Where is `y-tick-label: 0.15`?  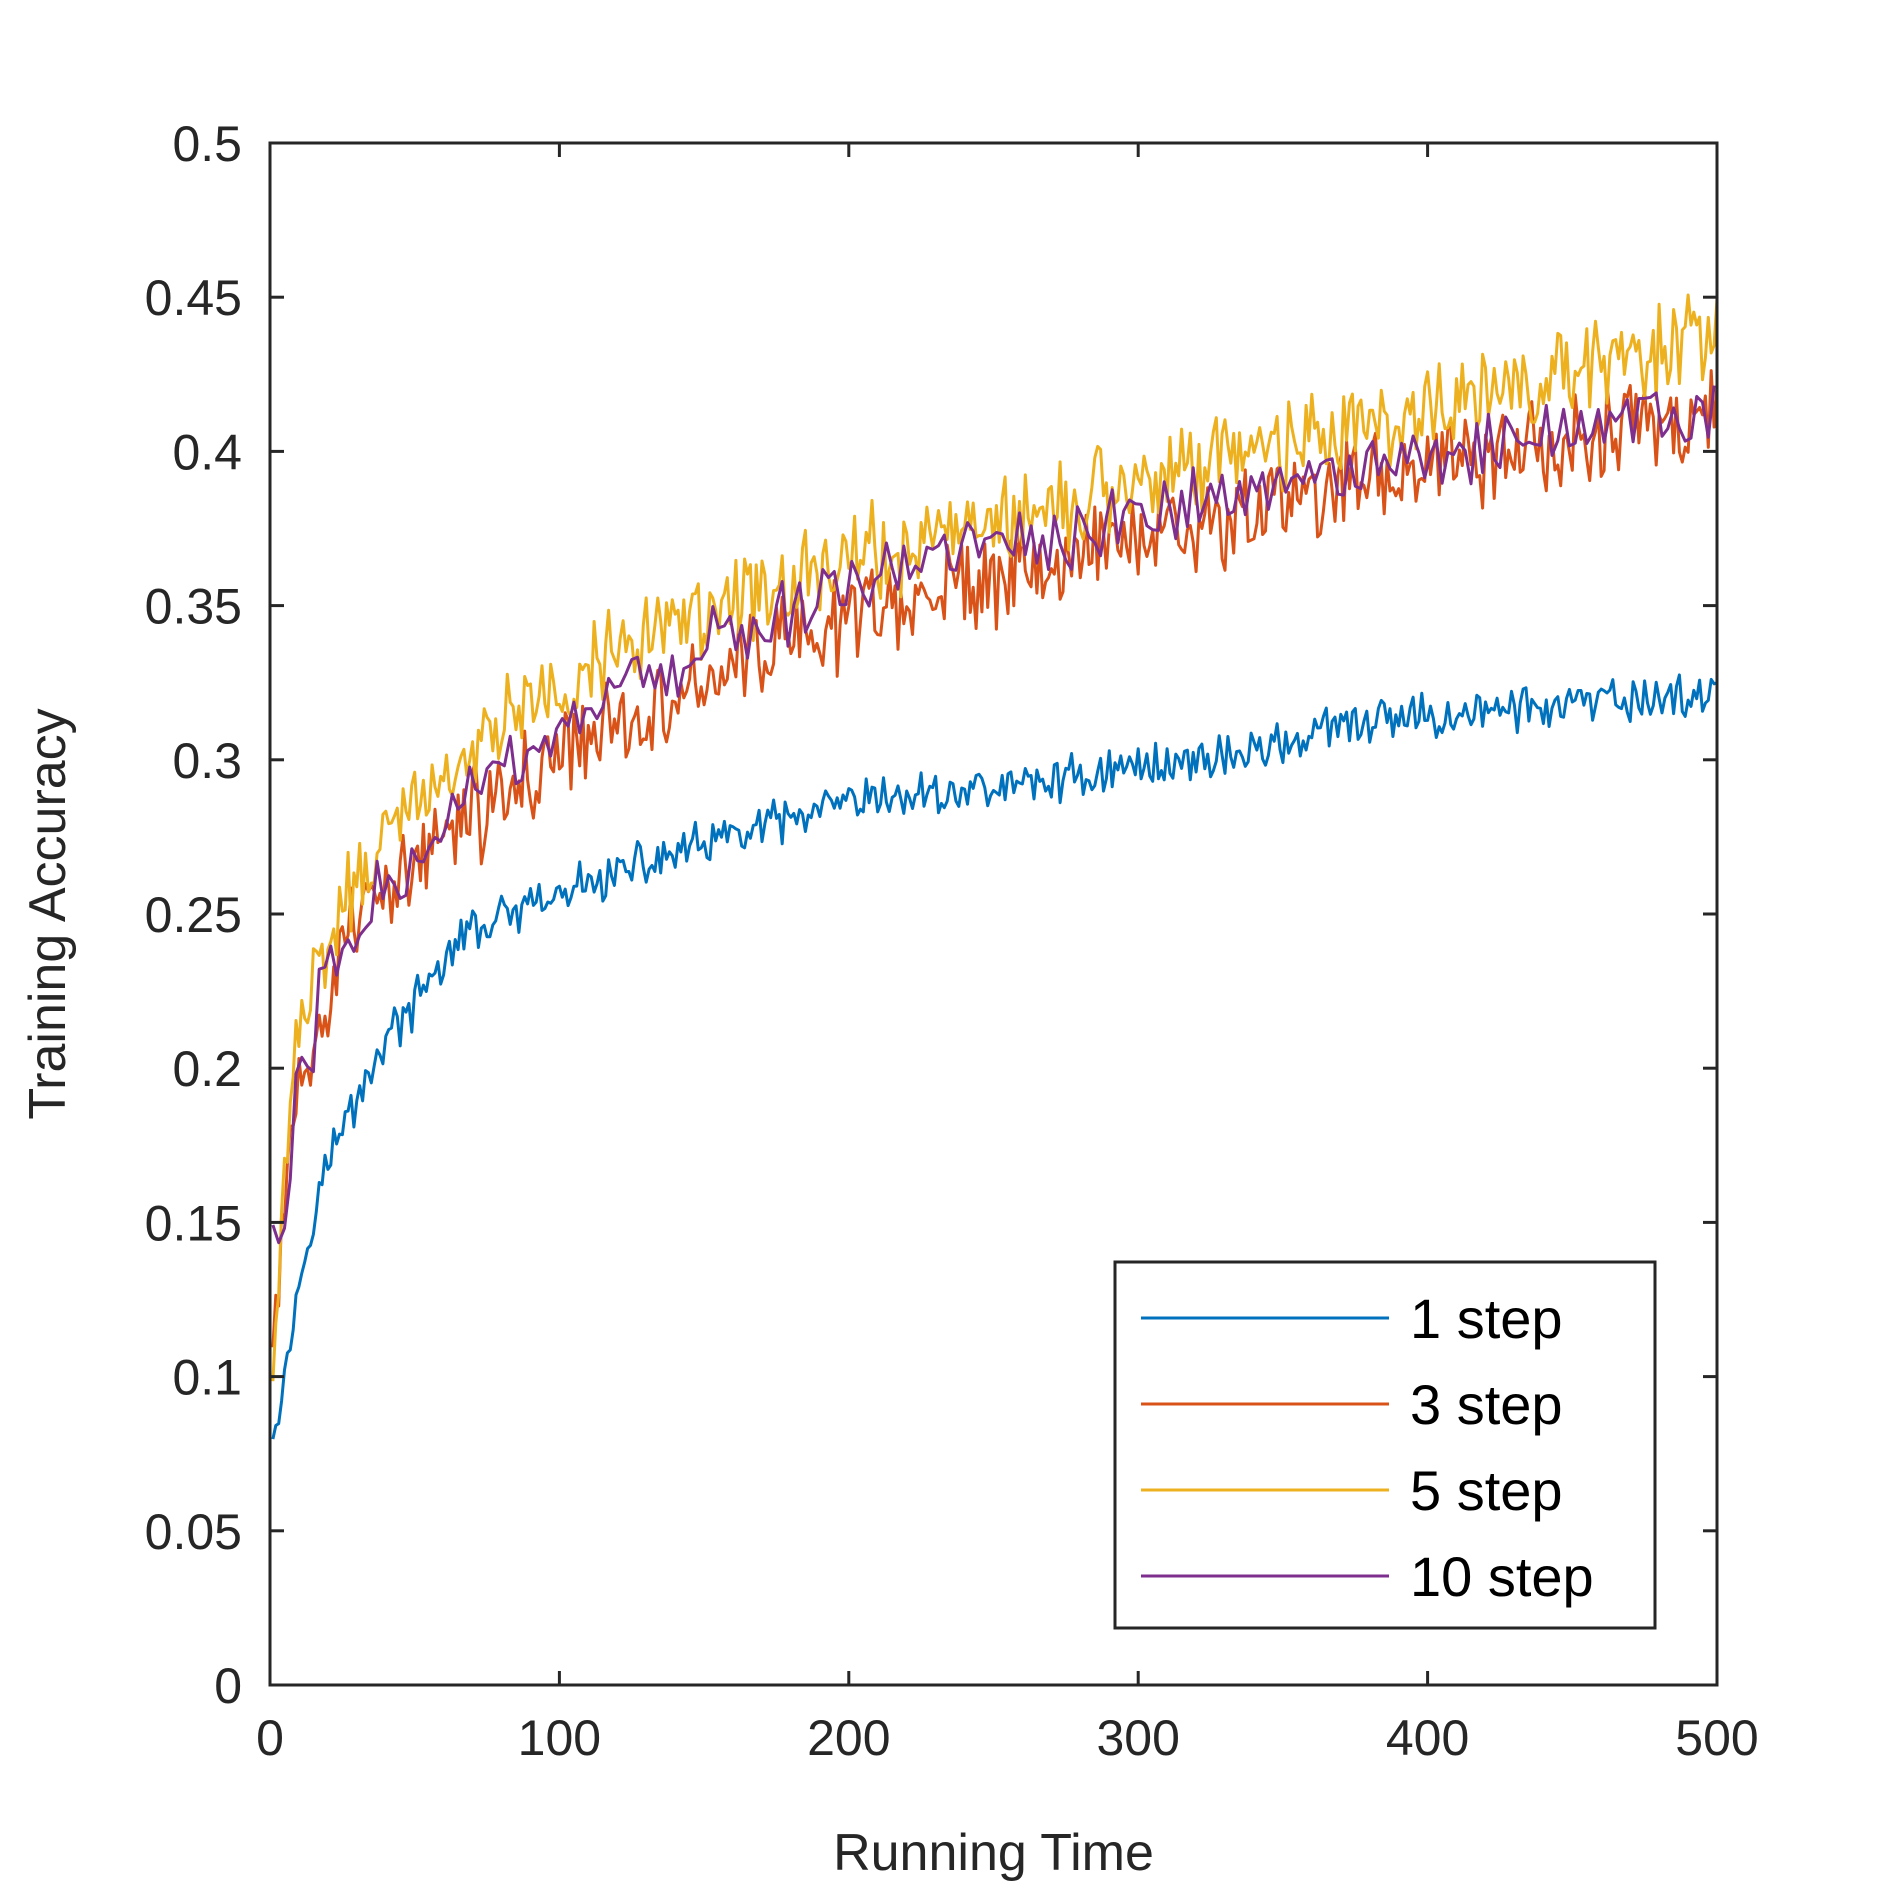
y-tick-label: 0.15 is located at coordinates (193, 1223).